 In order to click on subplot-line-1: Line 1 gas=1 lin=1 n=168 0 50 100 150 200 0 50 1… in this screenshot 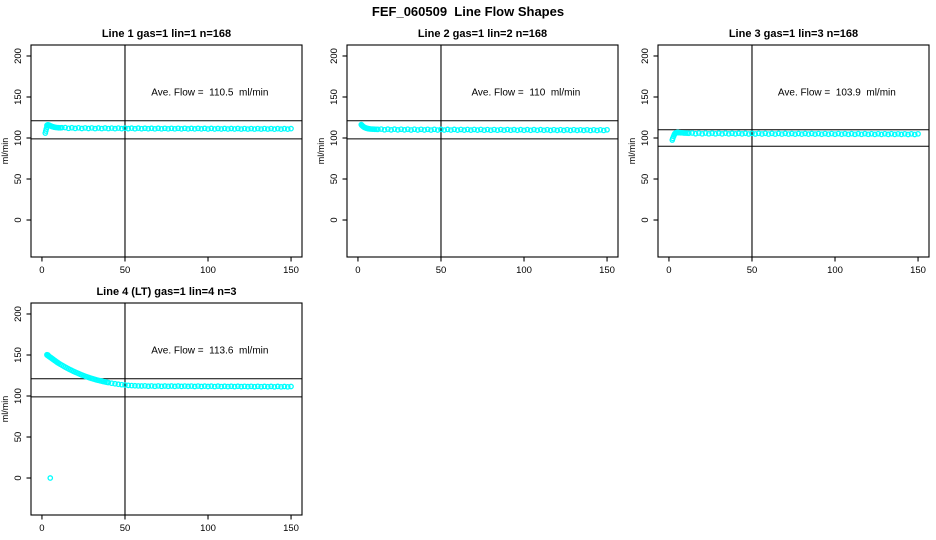, I will do `click(151, 152)`.